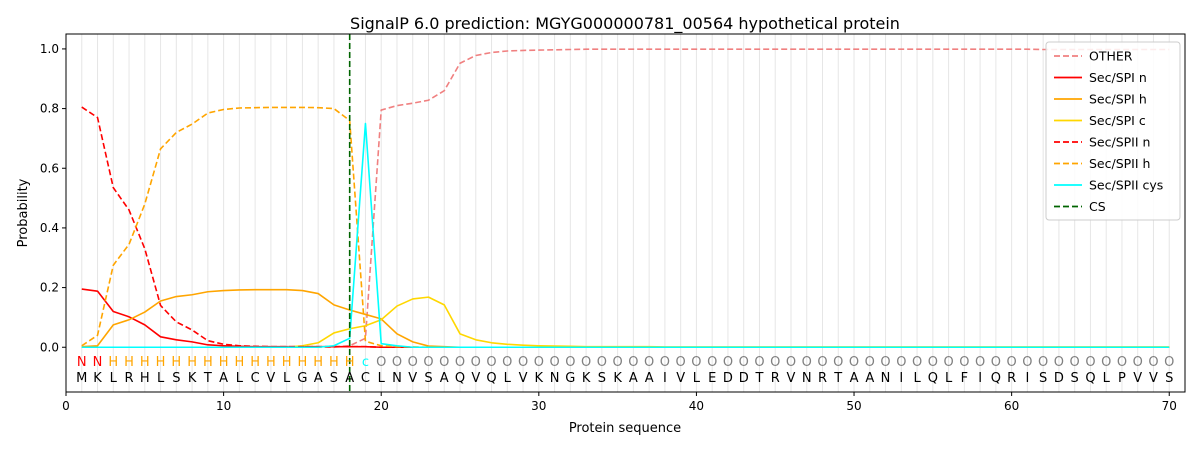 The width and height of the screenshot is (1200, 450). What do you see at coordinates (1118, 77) in the screenshot?
I see `legend-label: Sec/SPI n` at bounding box center [1118, 77].